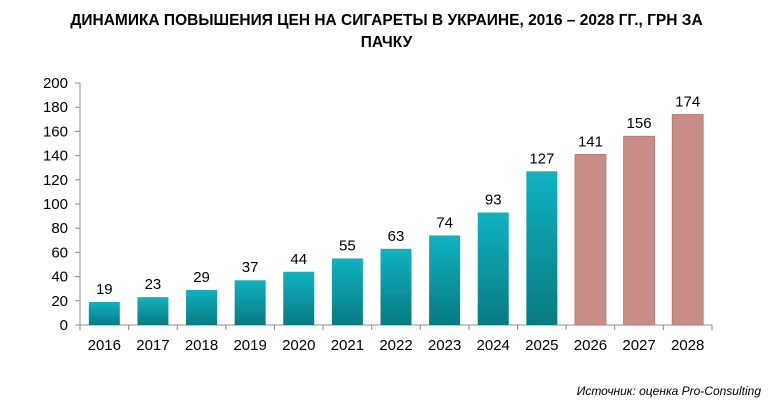 The width and height of the screenshot is (773, 407). I want to click on chart-title-line-2: ПАЧКУ, so click(386, 42).